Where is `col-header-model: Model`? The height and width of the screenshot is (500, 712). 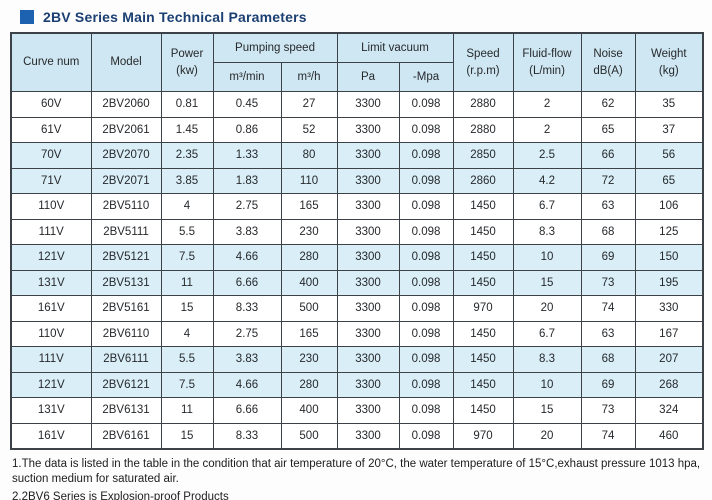
col-header-model: Model is located at coordinates (126, 62).